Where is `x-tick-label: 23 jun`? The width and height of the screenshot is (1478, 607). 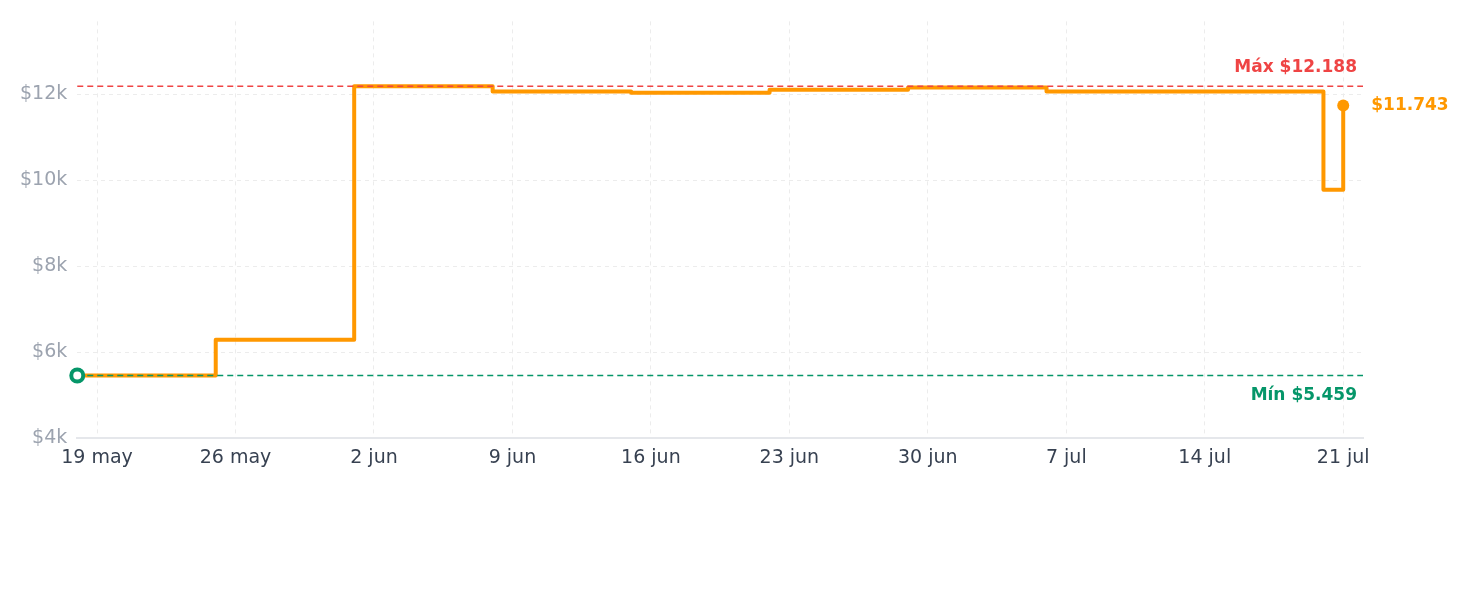
x-tick-label: 23 jun is located at coordinates (789, 455).